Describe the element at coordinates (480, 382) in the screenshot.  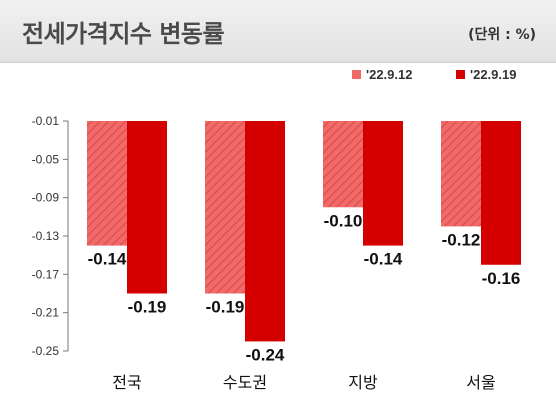
I see `category-label: 서울` at that location.